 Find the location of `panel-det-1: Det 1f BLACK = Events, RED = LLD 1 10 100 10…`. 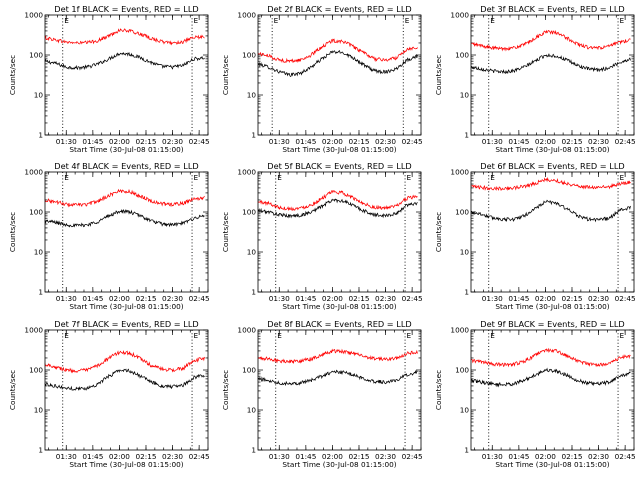

panel-det-1: Det 1f BLACK = Events, RED = LLD 1 10 100 10… is located at coordinates (109, 79).